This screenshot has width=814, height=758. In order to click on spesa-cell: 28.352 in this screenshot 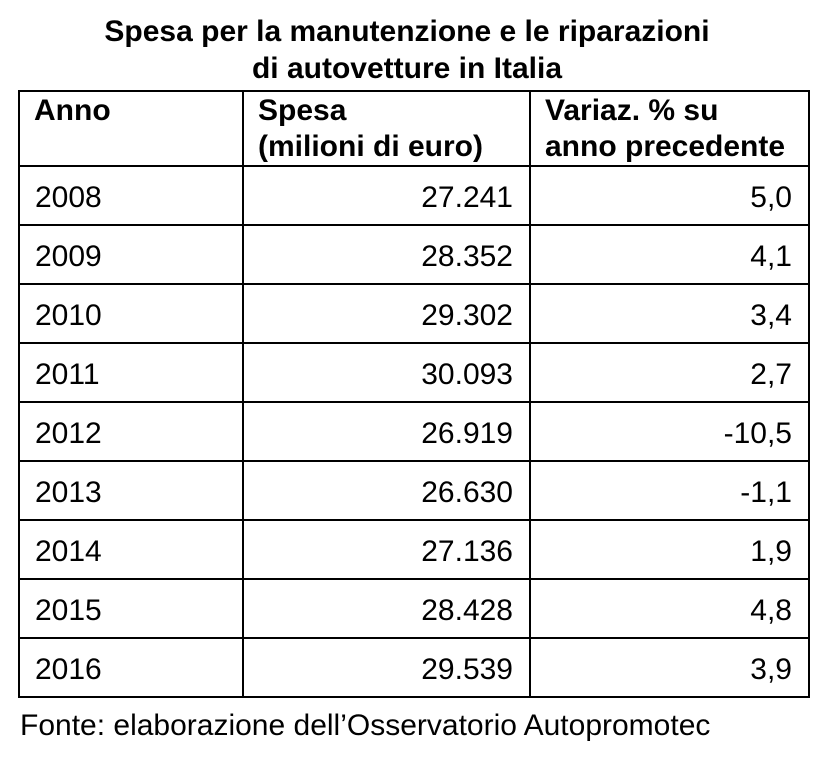, I will do `click(386, 254)`.